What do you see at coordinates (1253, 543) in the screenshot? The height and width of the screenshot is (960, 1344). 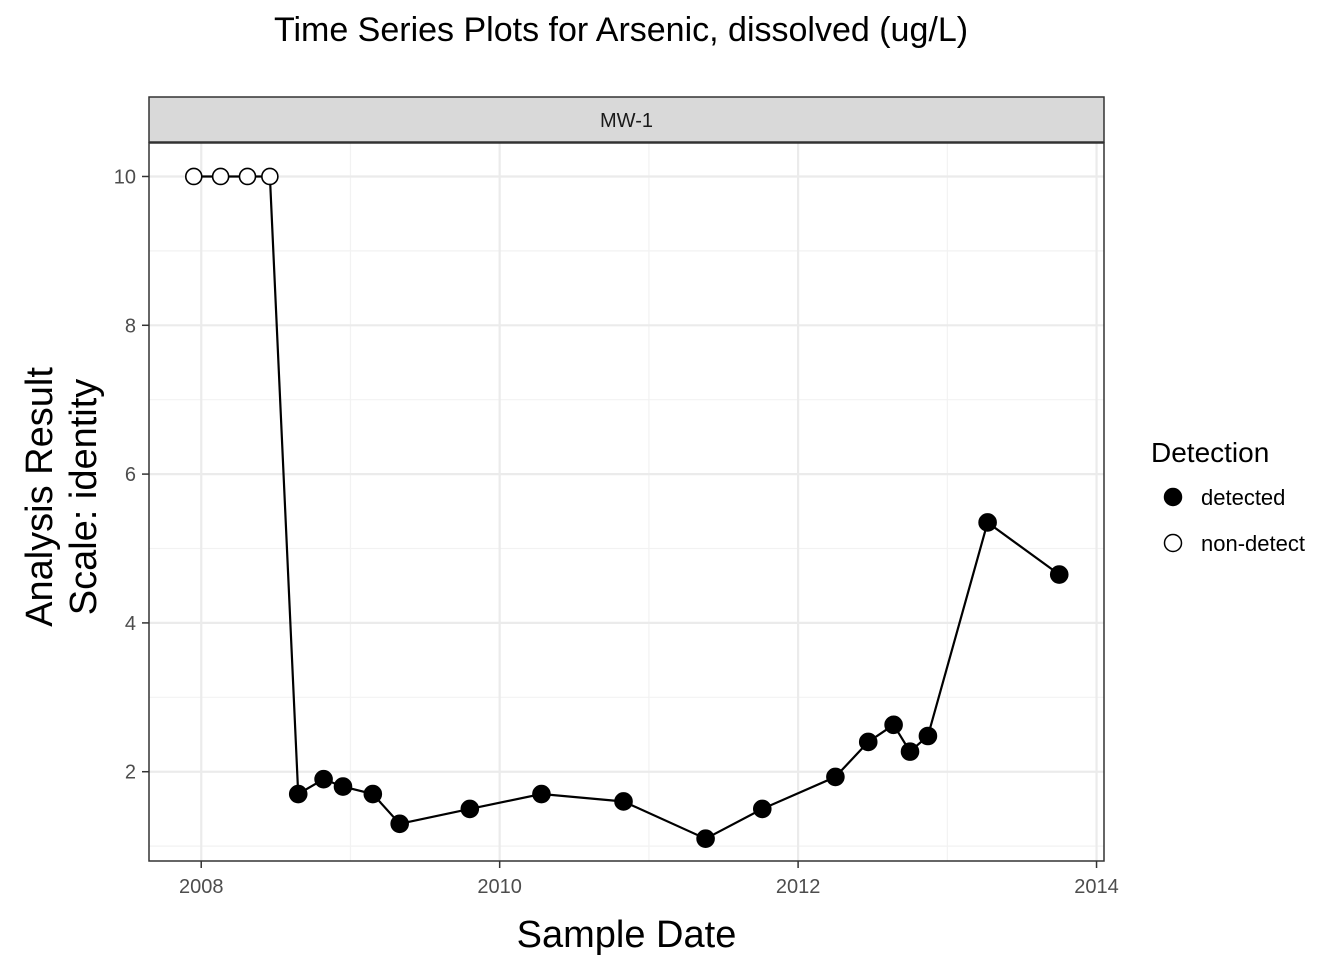 I see `legend-label-non-detect: non-detect` at bounding box center [1253, 543].